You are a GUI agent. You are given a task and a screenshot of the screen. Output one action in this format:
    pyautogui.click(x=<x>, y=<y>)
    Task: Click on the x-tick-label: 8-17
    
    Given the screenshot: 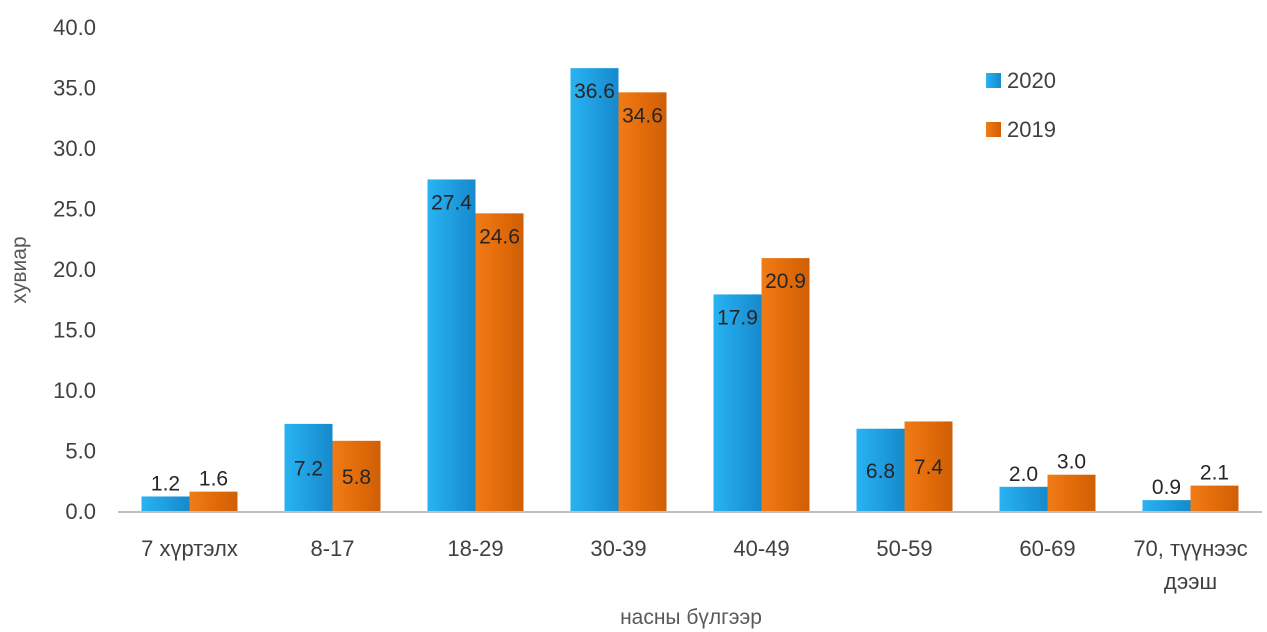 What is the action you would take?
    pyautogui.click(x=332, y=548)
    